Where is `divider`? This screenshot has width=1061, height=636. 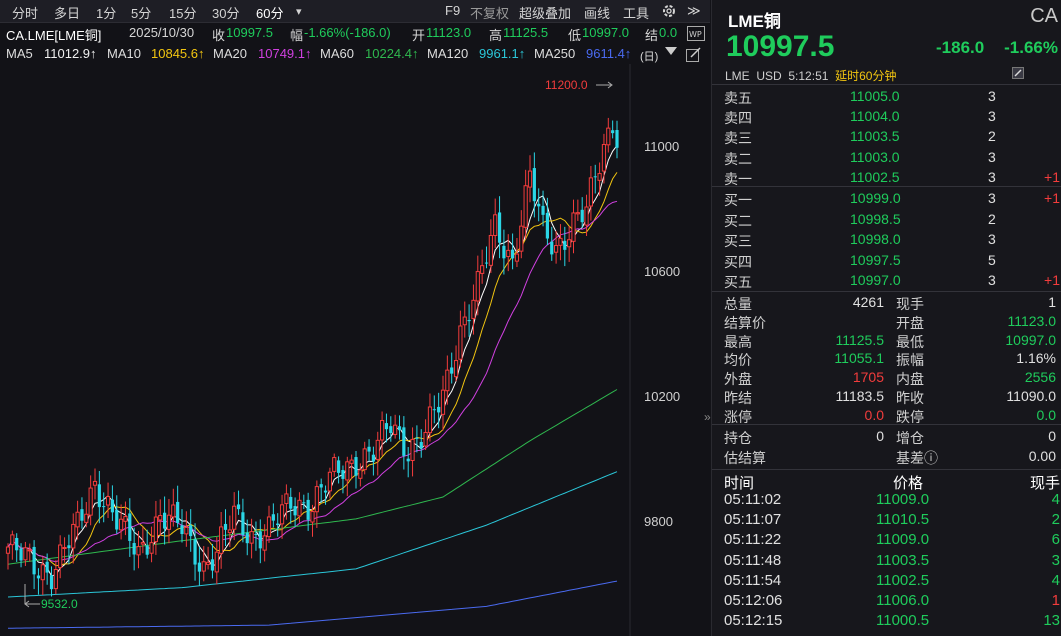 divider is located at coordinates (886, 186).